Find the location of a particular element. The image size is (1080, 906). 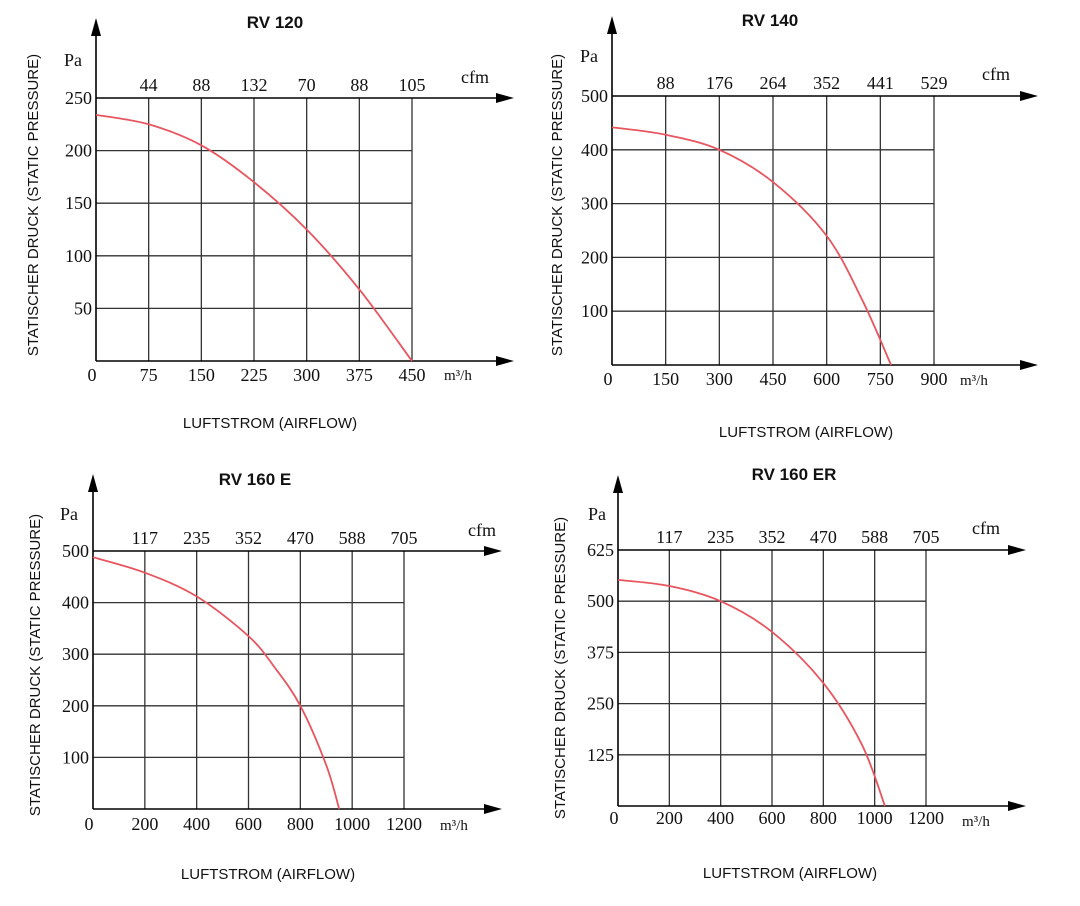

y-tick-label: 125 is located at coordinates (600, 755).